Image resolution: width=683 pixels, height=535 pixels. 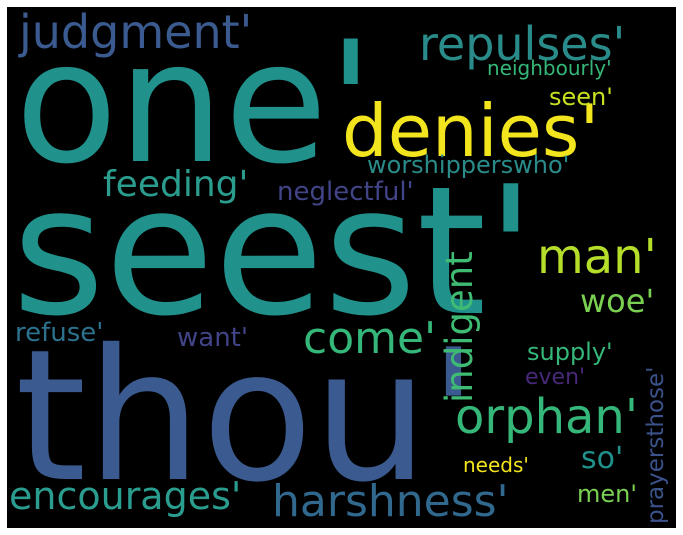 What do you see at coordinates (496, 465) in the screenshot?
I see `word-needs: needs'` at bounding box center [496, 465].